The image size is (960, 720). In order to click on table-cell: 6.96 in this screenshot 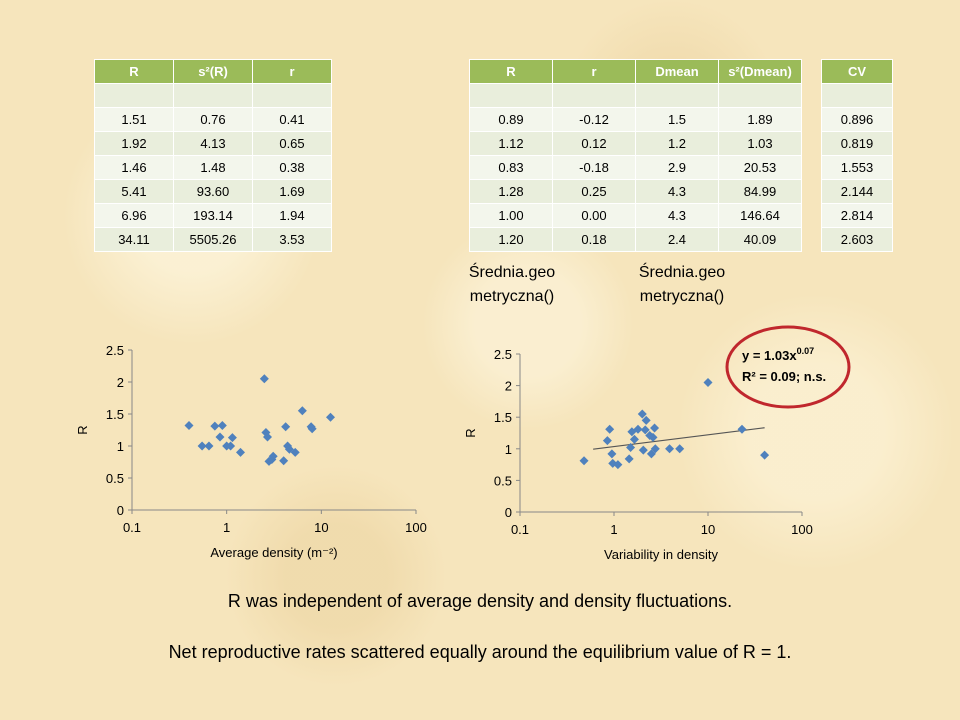, I will do `click(134, 215)`.